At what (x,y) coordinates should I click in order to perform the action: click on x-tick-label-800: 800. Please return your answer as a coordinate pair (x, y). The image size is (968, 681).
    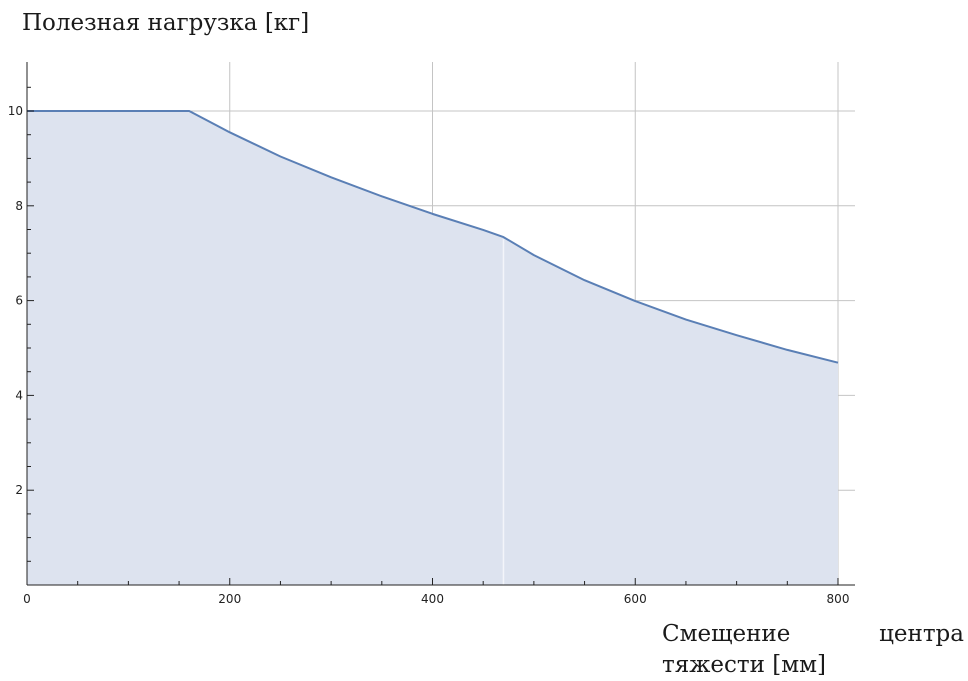
    Looking at the image, I should click on (838, 599).